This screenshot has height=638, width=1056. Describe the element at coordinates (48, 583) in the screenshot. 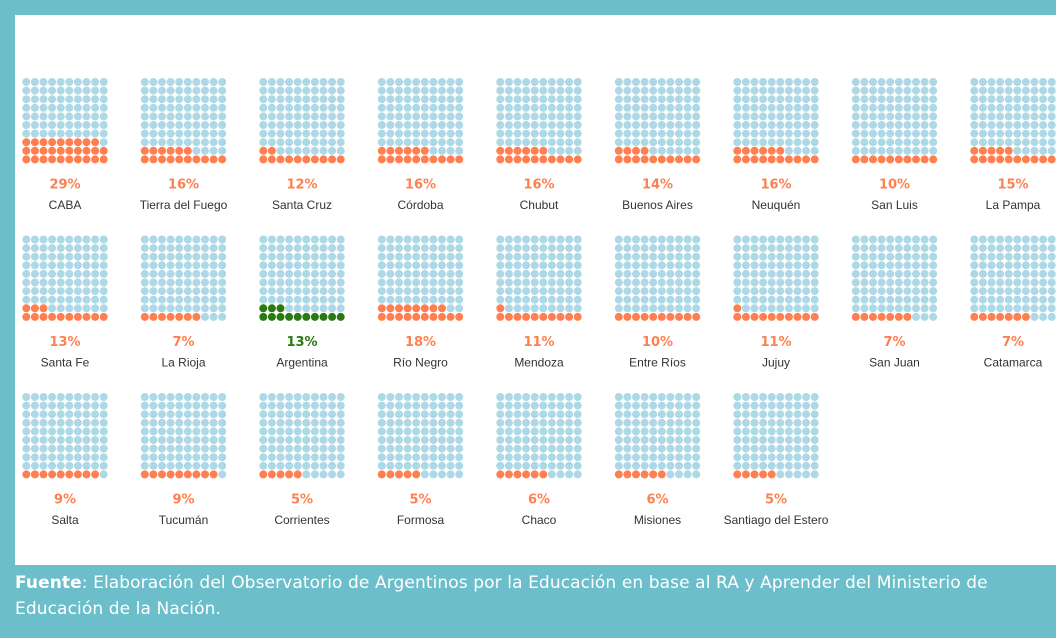

I see `source-label: Fuente` at that location.